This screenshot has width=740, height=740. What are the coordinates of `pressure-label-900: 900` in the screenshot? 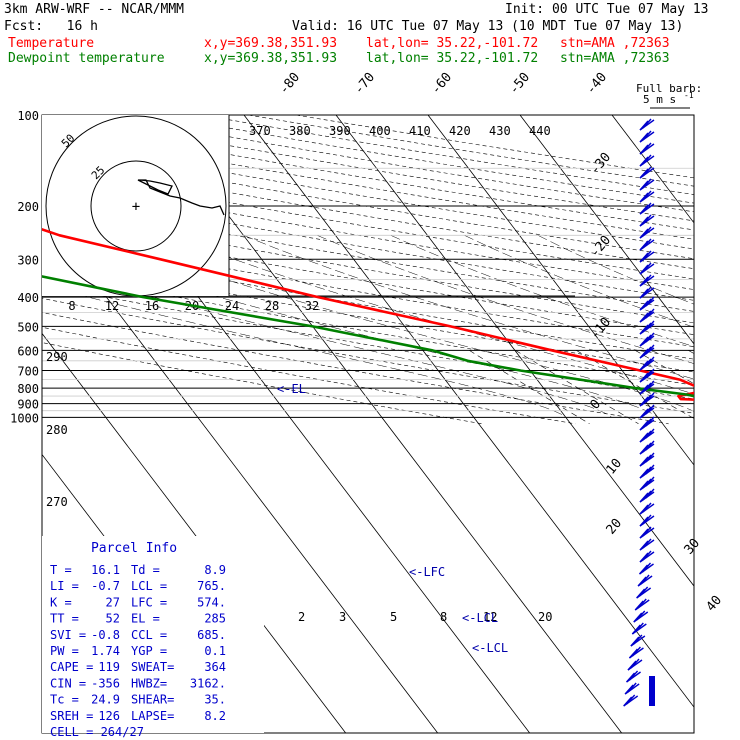 It's located at (28, 405).